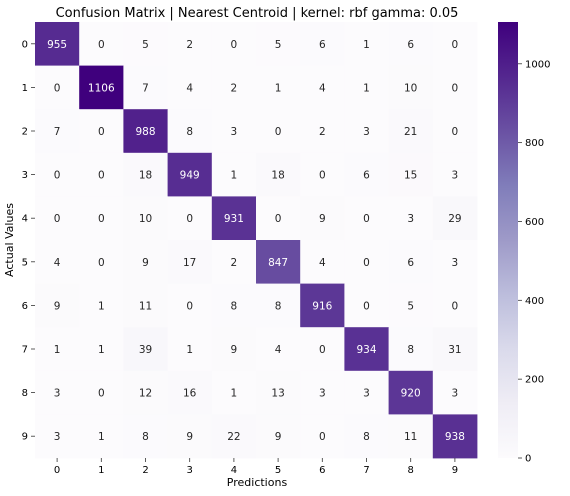  I want to click on cell-value-label: 847, so click(278, 263).